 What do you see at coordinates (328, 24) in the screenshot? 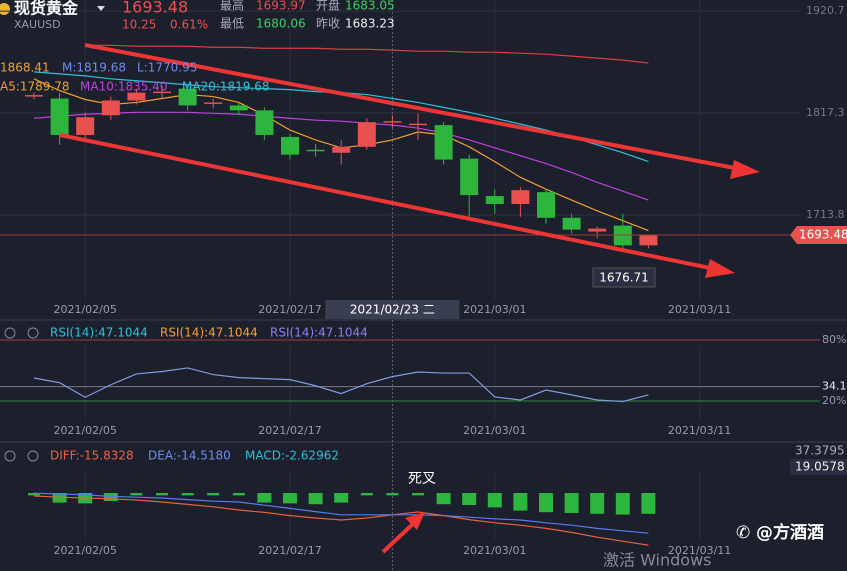
I see `label: 昨收` at bounding box center [328, 24].